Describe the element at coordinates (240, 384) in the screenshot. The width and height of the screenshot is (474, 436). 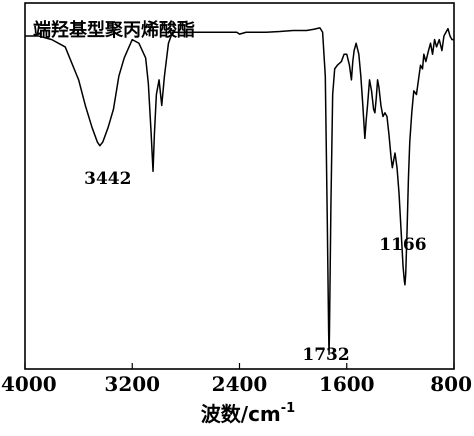
I see `x-tick-label: 2400` at that location.